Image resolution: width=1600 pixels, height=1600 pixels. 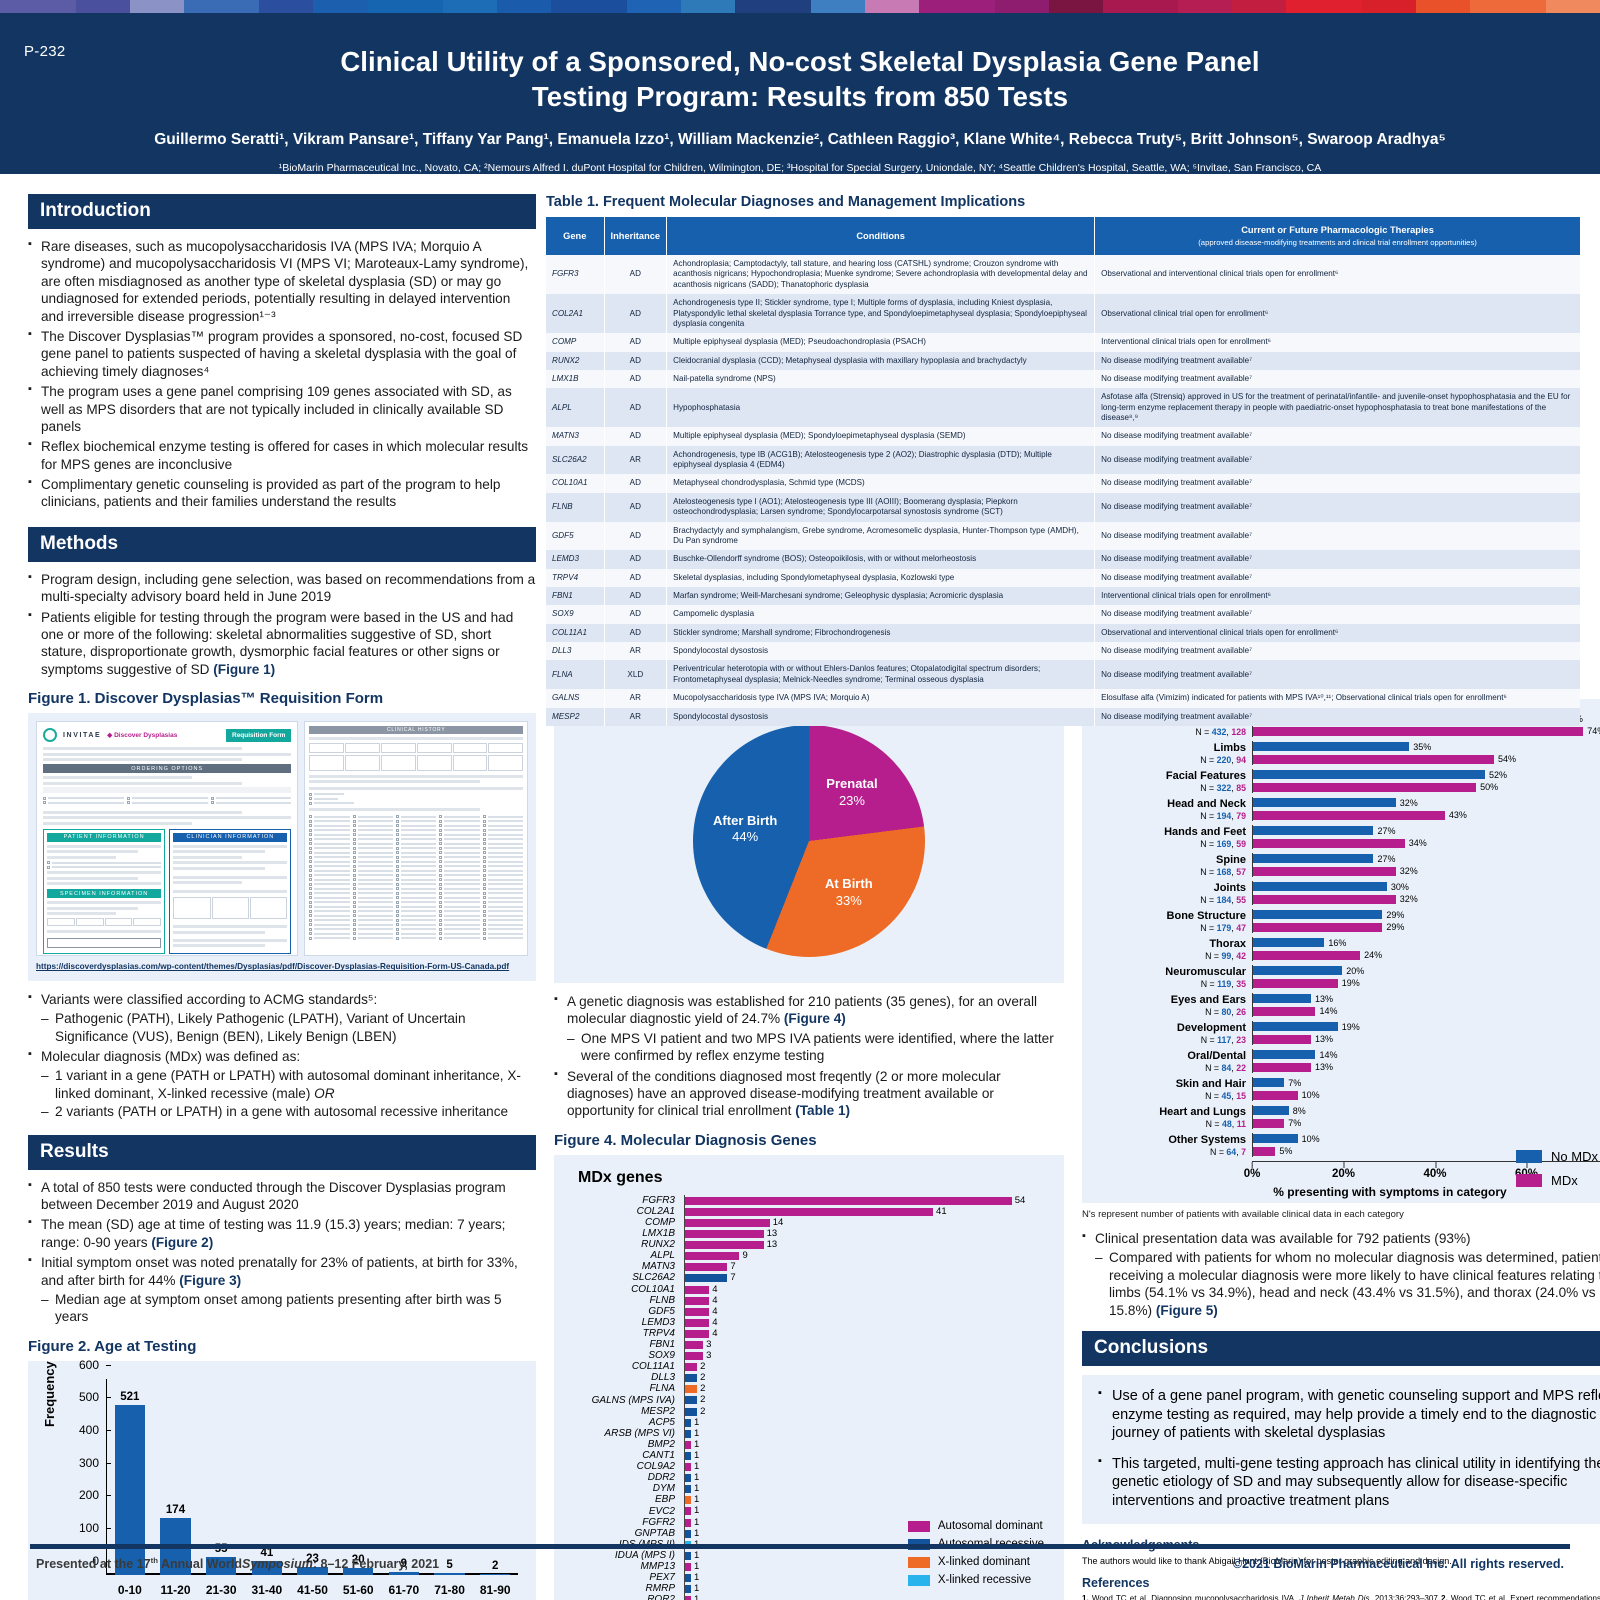 What do you see at coordinates (101, 1561) in the screenshot?
I see `y-tick-label: 0` at bounding box center [101, 1561].